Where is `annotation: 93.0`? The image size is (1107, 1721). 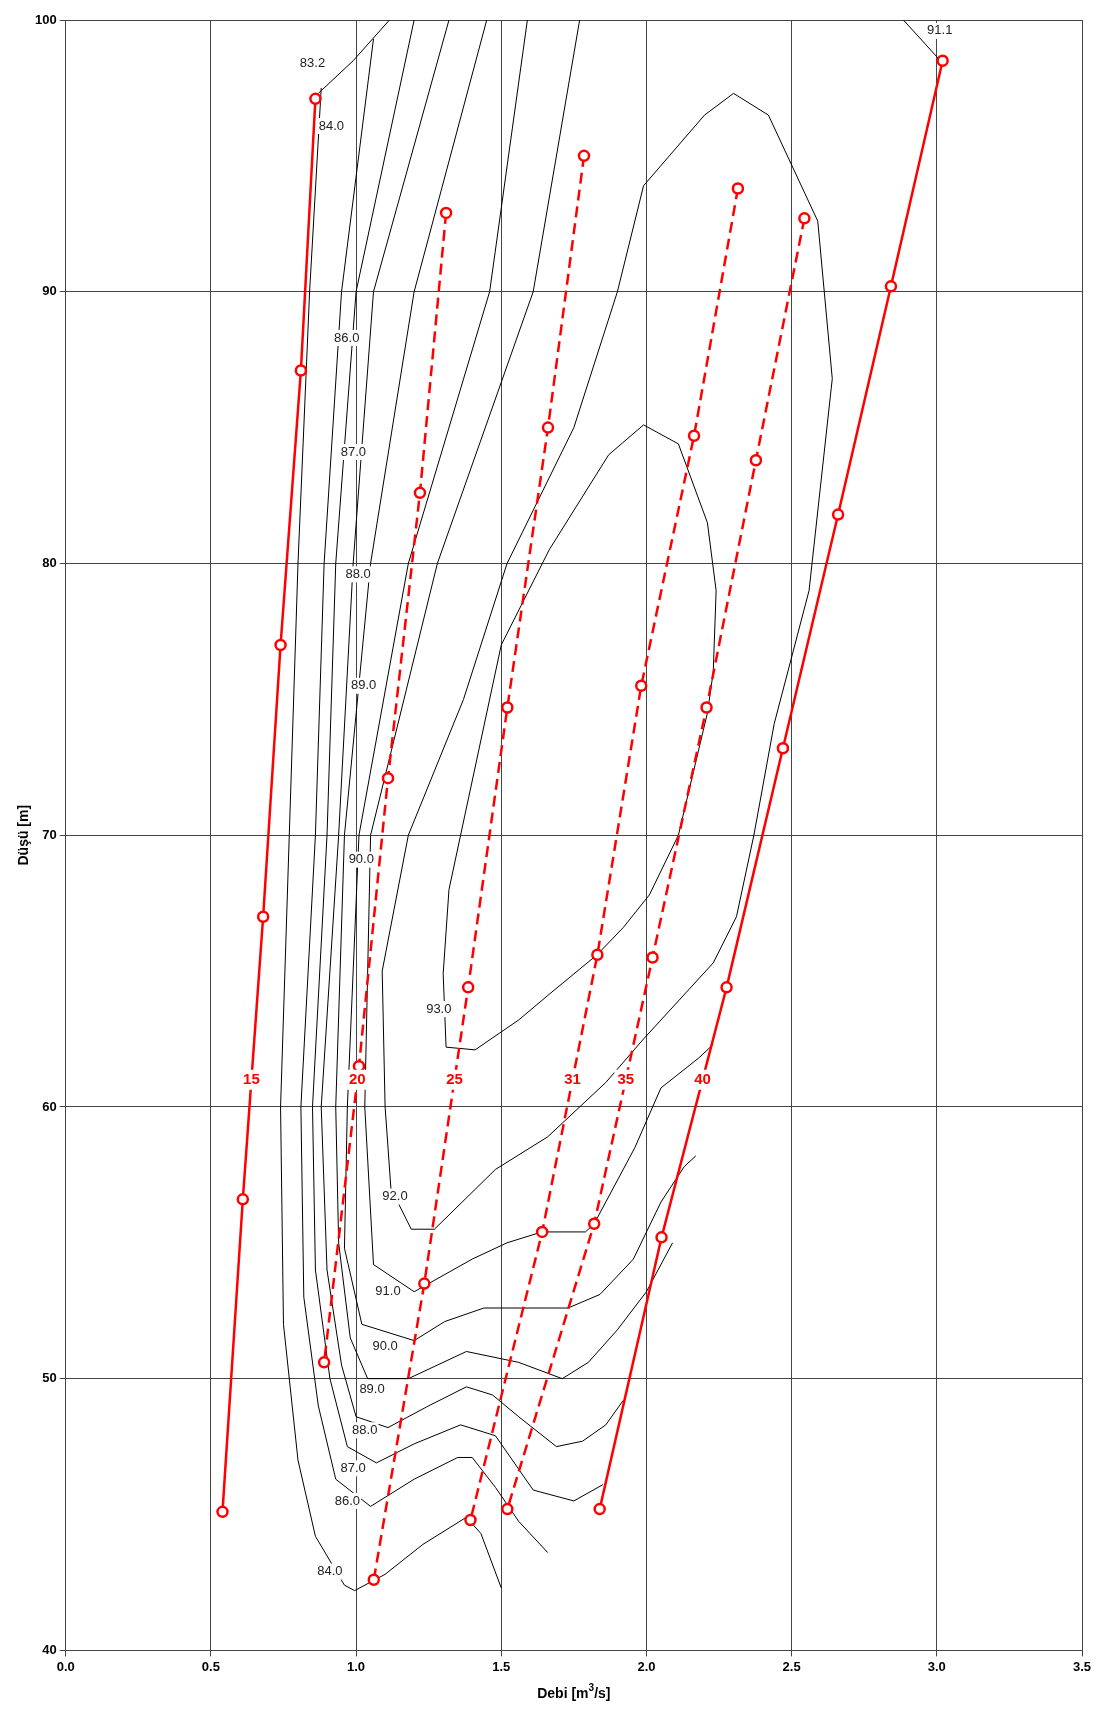 annotation: 93.0 is located at coordinates (439, 1008).